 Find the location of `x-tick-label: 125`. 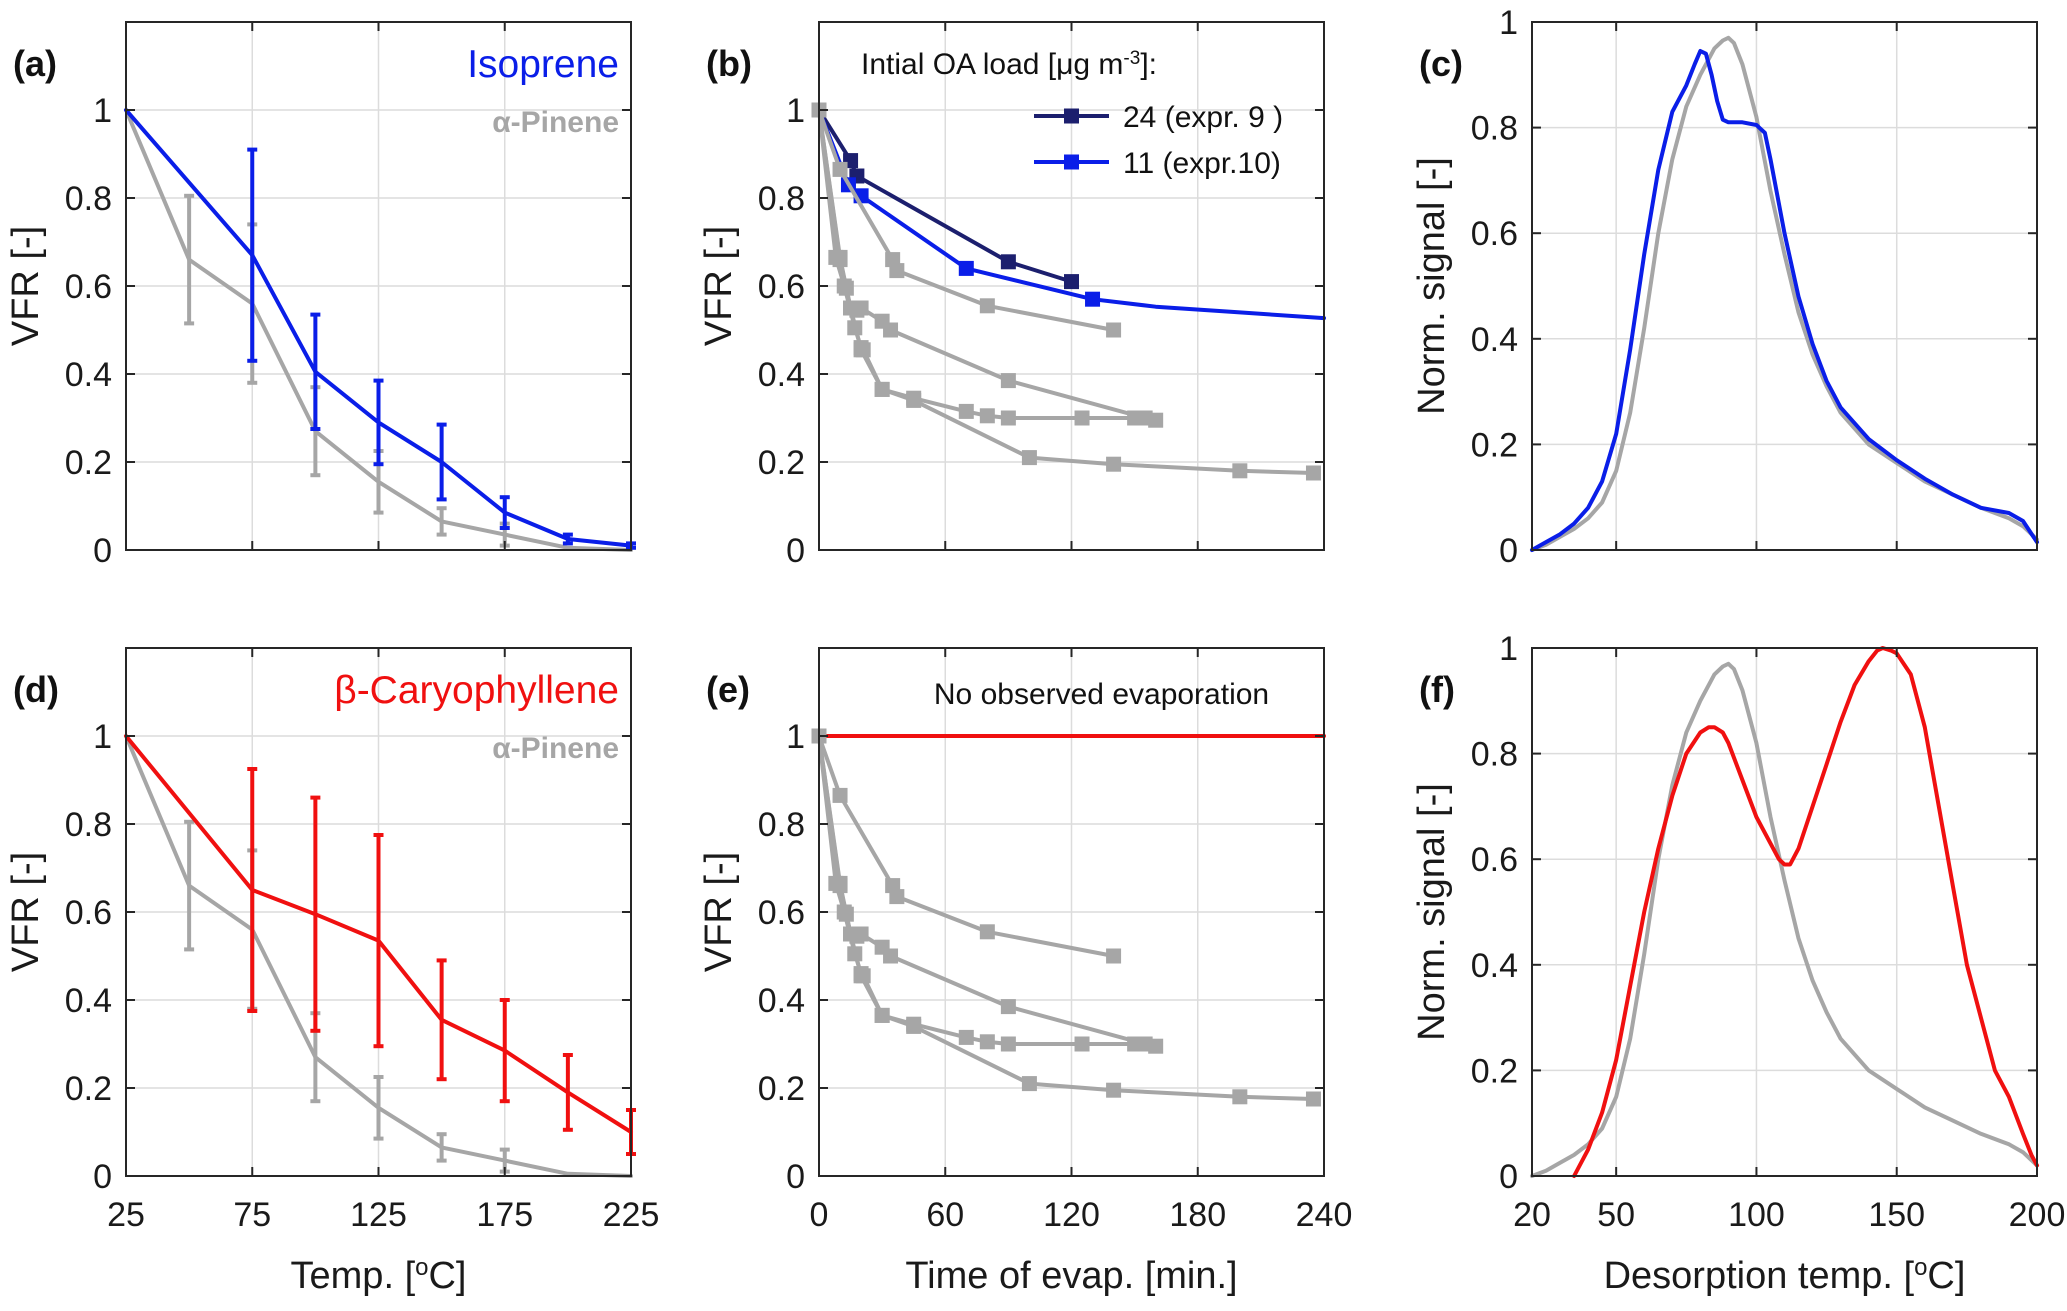

x-tick-label: 125 is located at coordinates (378, 1215).